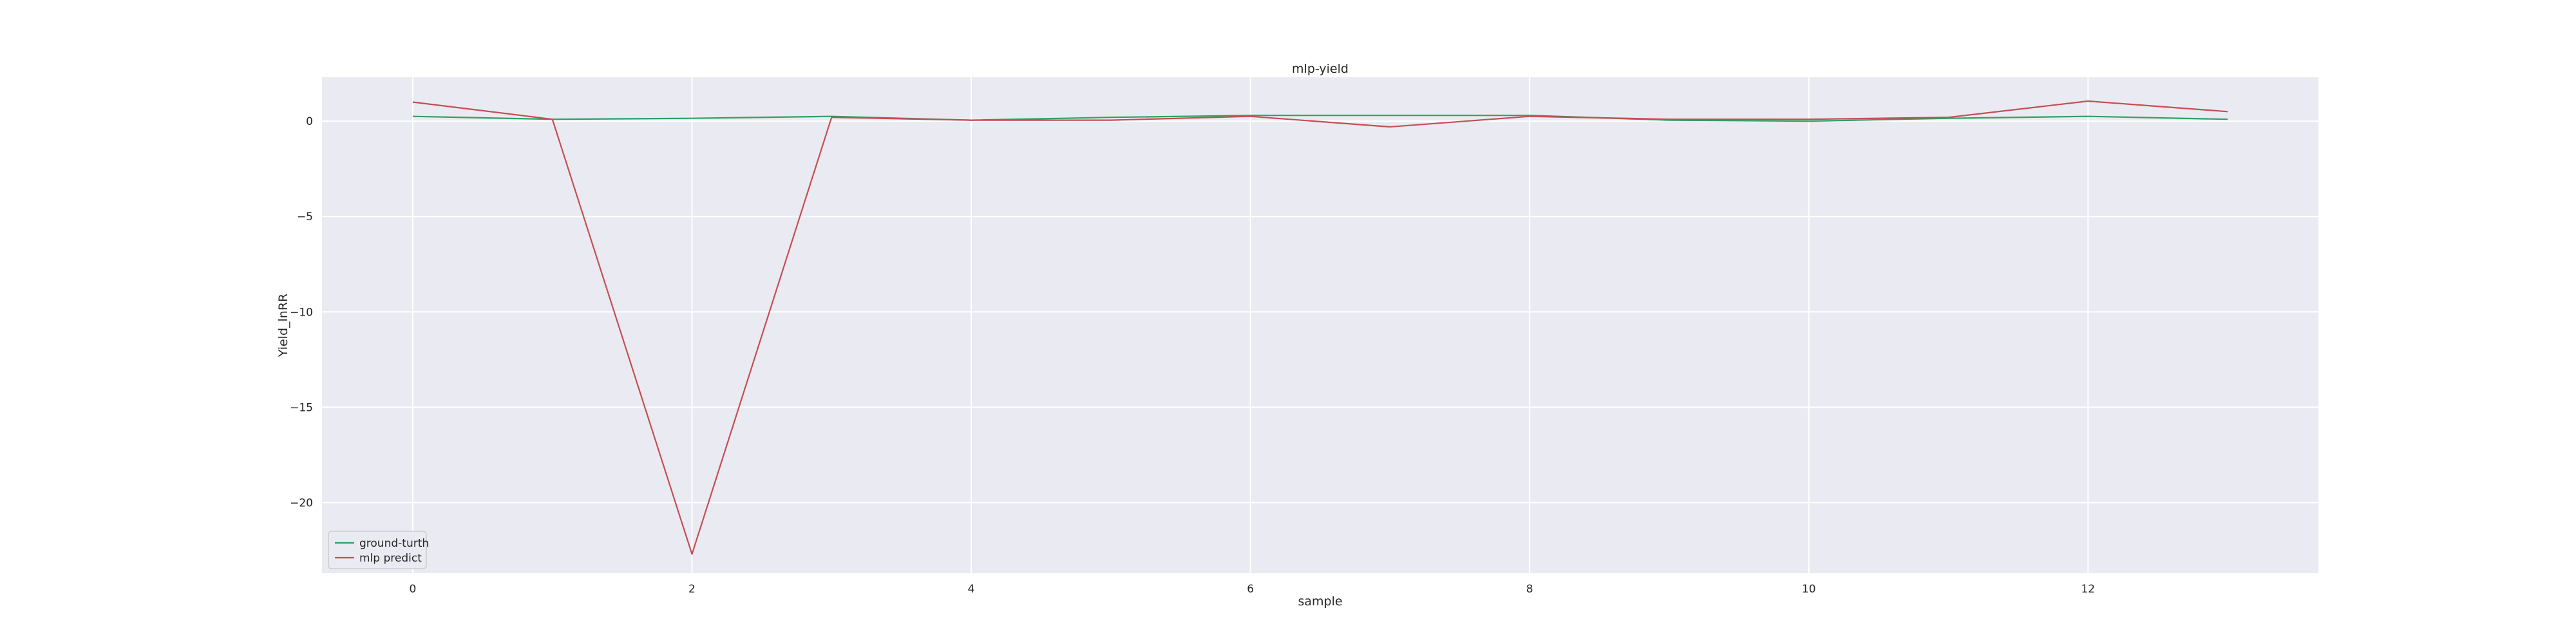 The height and width of the screenshot is (644, 2576). Describe the element at coordinates (2088, 589) in the screenshot. I see `x-tick-label: 12` at that location.